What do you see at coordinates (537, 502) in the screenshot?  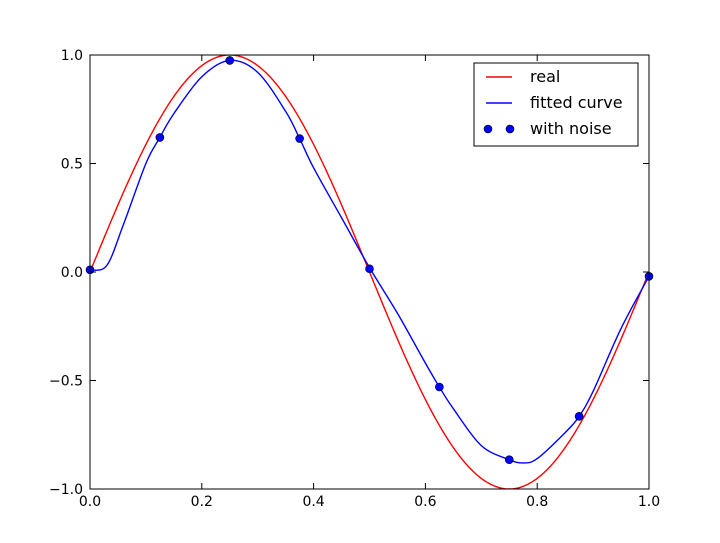 I see `x-tick-label: 0.8` at bounding box center [537, 502].